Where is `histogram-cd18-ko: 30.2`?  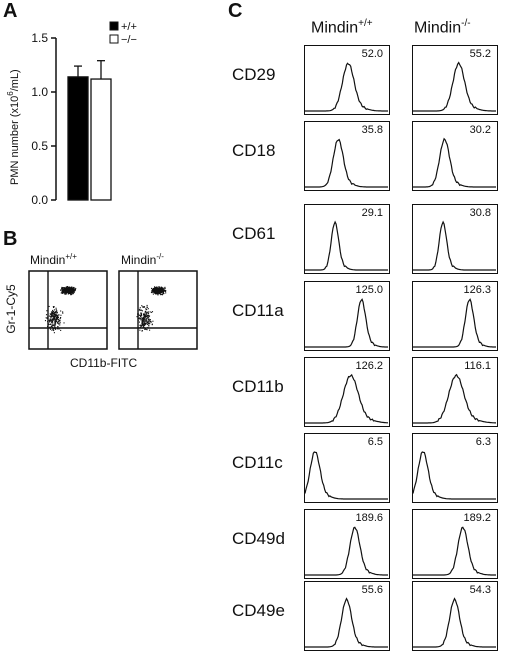 histogram-cd18-ko: 30.2 is located at coordinates (455, 156).